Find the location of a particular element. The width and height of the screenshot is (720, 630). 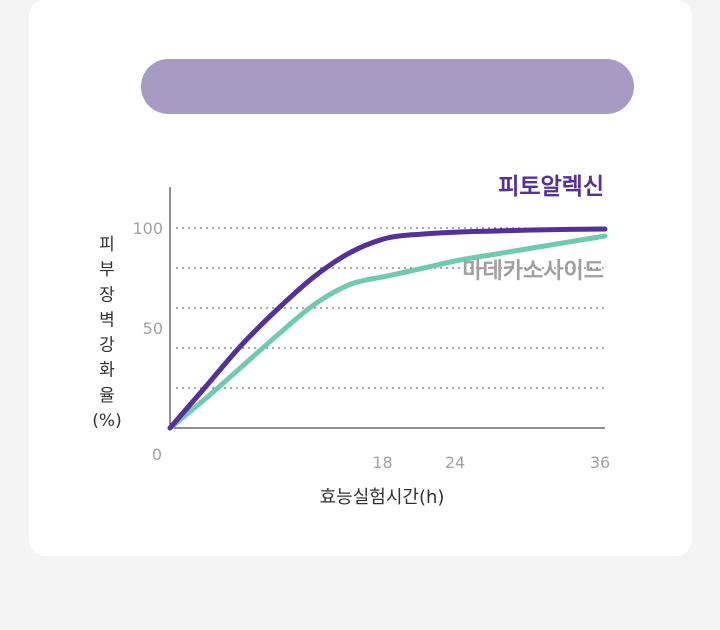

x-tick-label: 36 is located at coordinates (600, 462).